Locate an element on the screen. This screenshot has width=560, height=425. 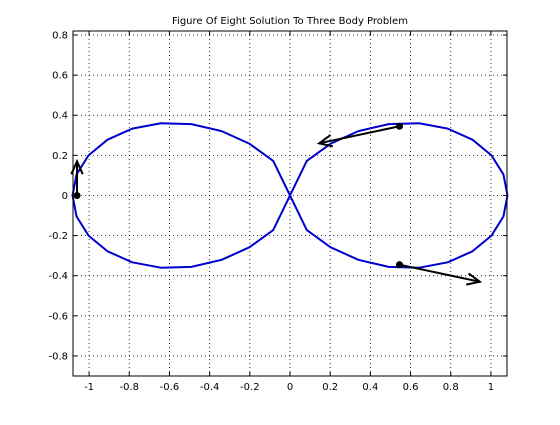
y-tick-label: -0.4 is located at coordinates (58, 276).